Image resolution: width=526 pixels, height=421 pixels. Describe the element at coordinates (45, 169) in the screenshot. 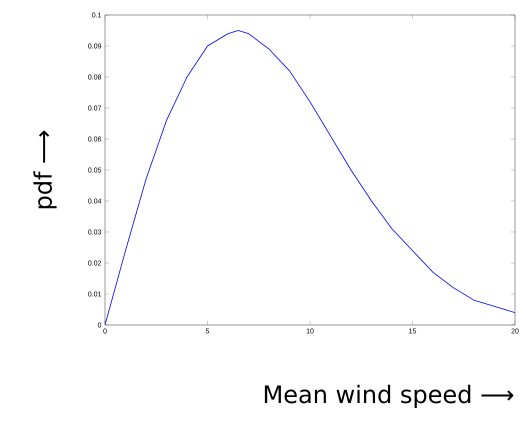

I see `y-axis-title: pdf ⟶` at that location.